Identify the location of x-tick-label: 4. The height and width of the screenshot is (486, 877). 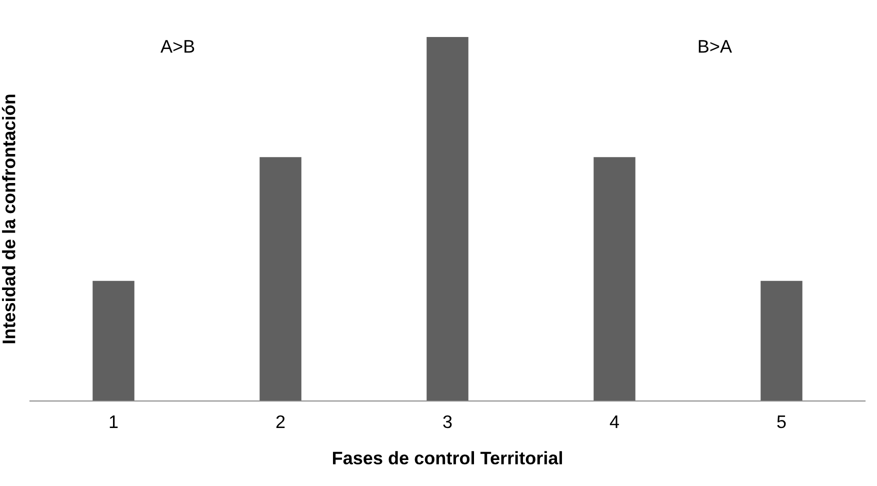
(614, 422).